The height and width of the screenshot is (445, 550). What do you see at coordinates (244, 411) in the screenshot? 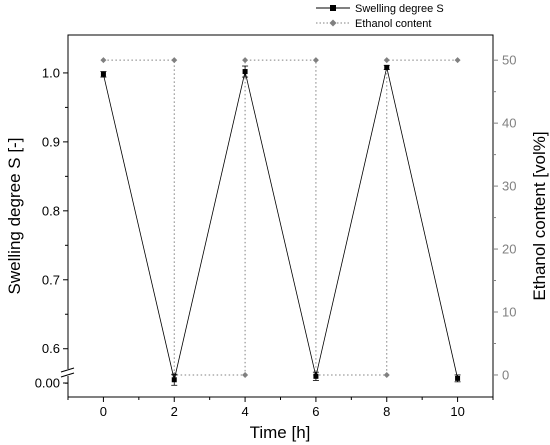
I see `x-tick-label-4: 4` at bounding box center [244, 411].